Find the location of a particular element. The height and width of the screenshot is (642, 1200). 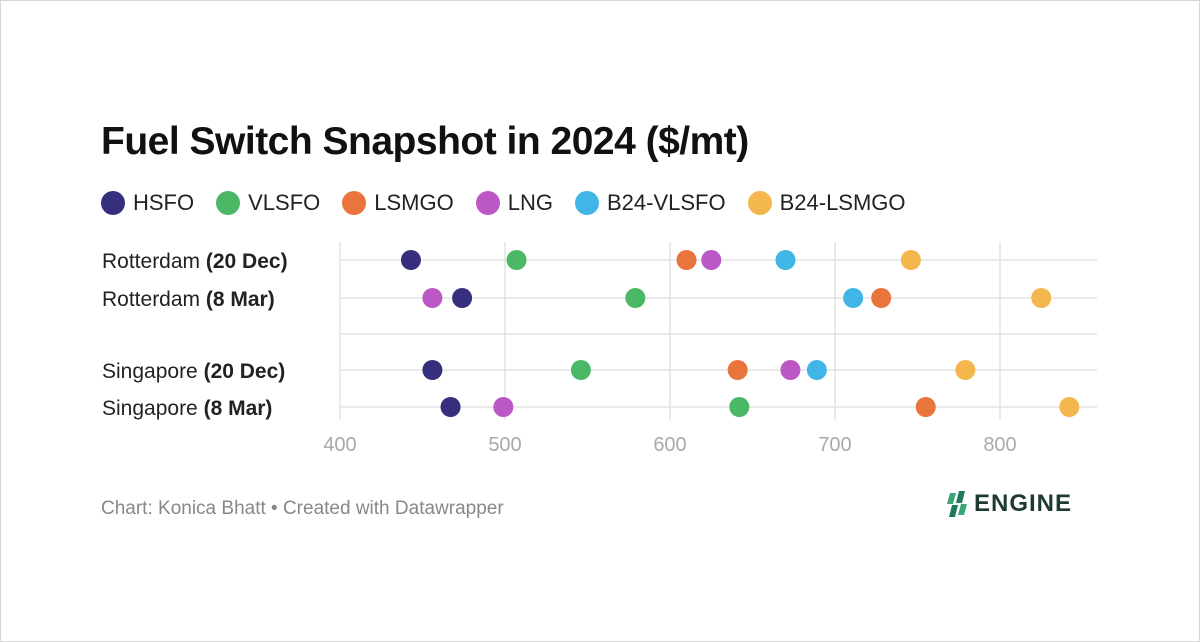

row-label: Singapore (8 Mar) is located at coordinates (187, 408).